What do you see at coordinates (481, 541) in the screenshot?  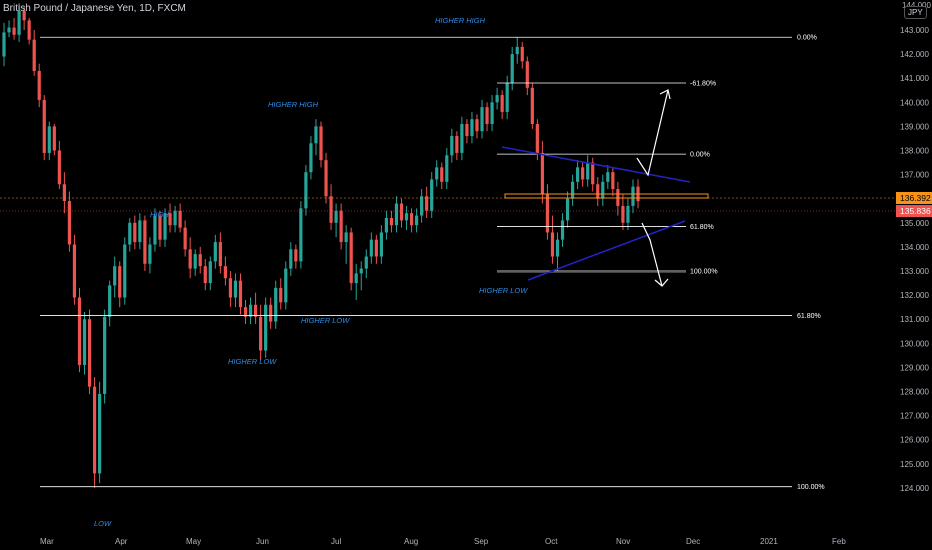 I see `time-tick-label: Sep` at bounding box center [481, 541].